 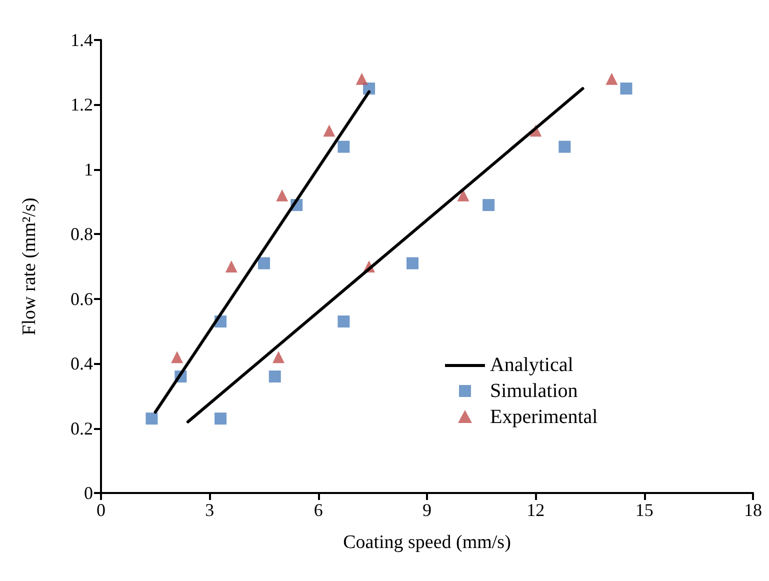 I want to click on y-axis-title: Flow rate (mm²/s), so click(x=29, y=267).